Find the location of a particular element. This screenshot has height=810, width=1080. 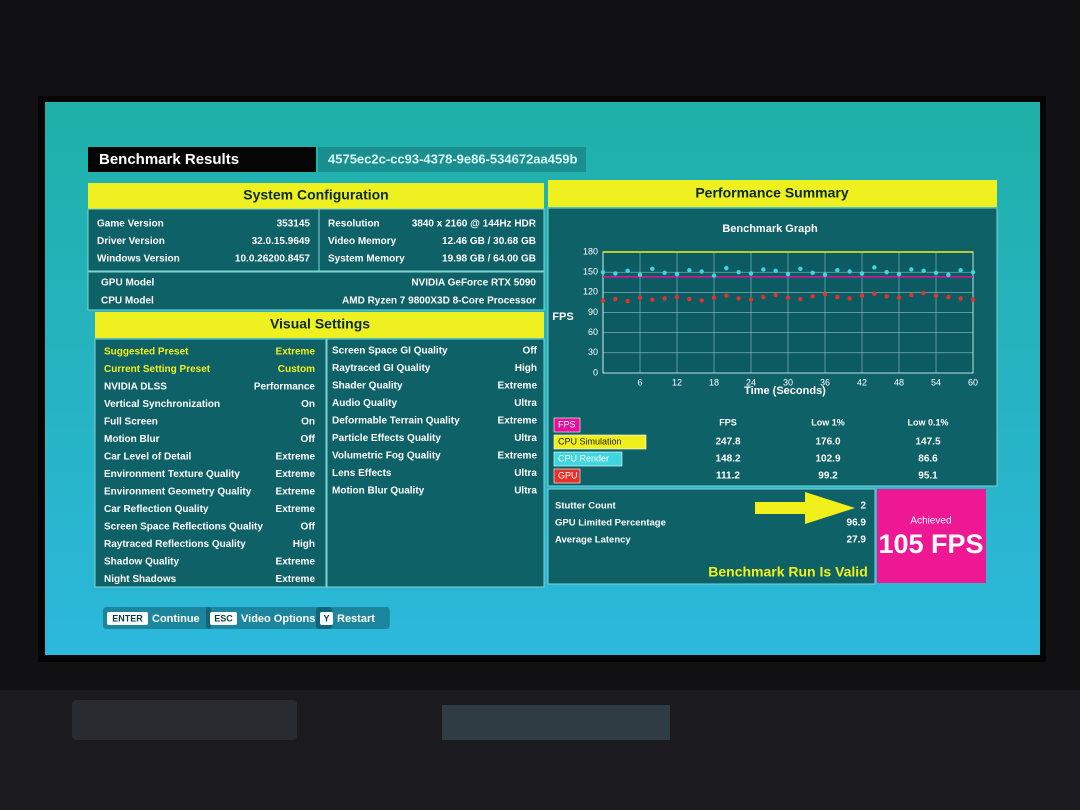

arrow is located at coordinates (805, 508).